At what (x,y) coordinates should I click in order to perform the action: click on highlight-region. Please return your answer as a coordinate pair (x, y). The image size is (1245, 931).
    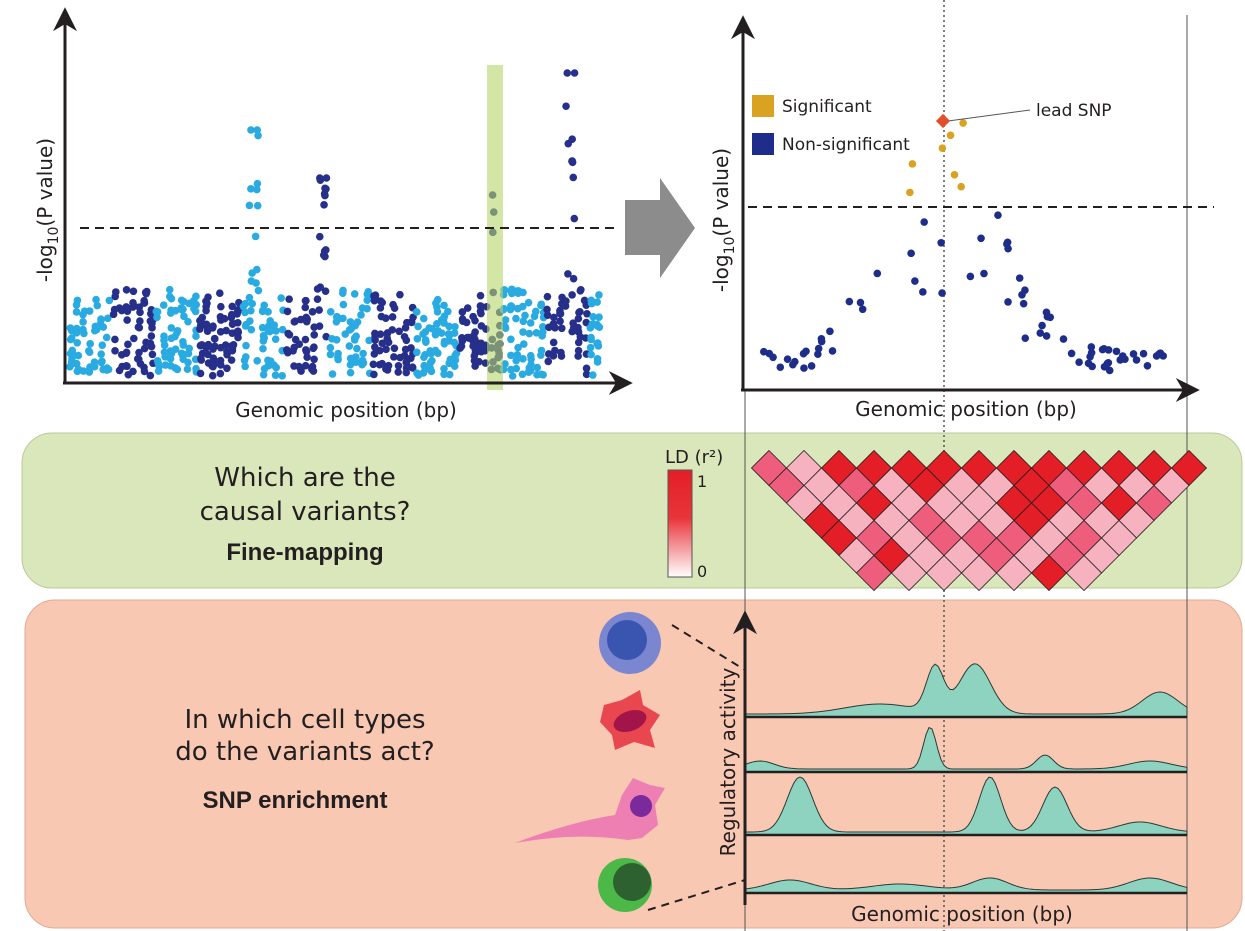
    Looking at the image, I should click on (495, 227).